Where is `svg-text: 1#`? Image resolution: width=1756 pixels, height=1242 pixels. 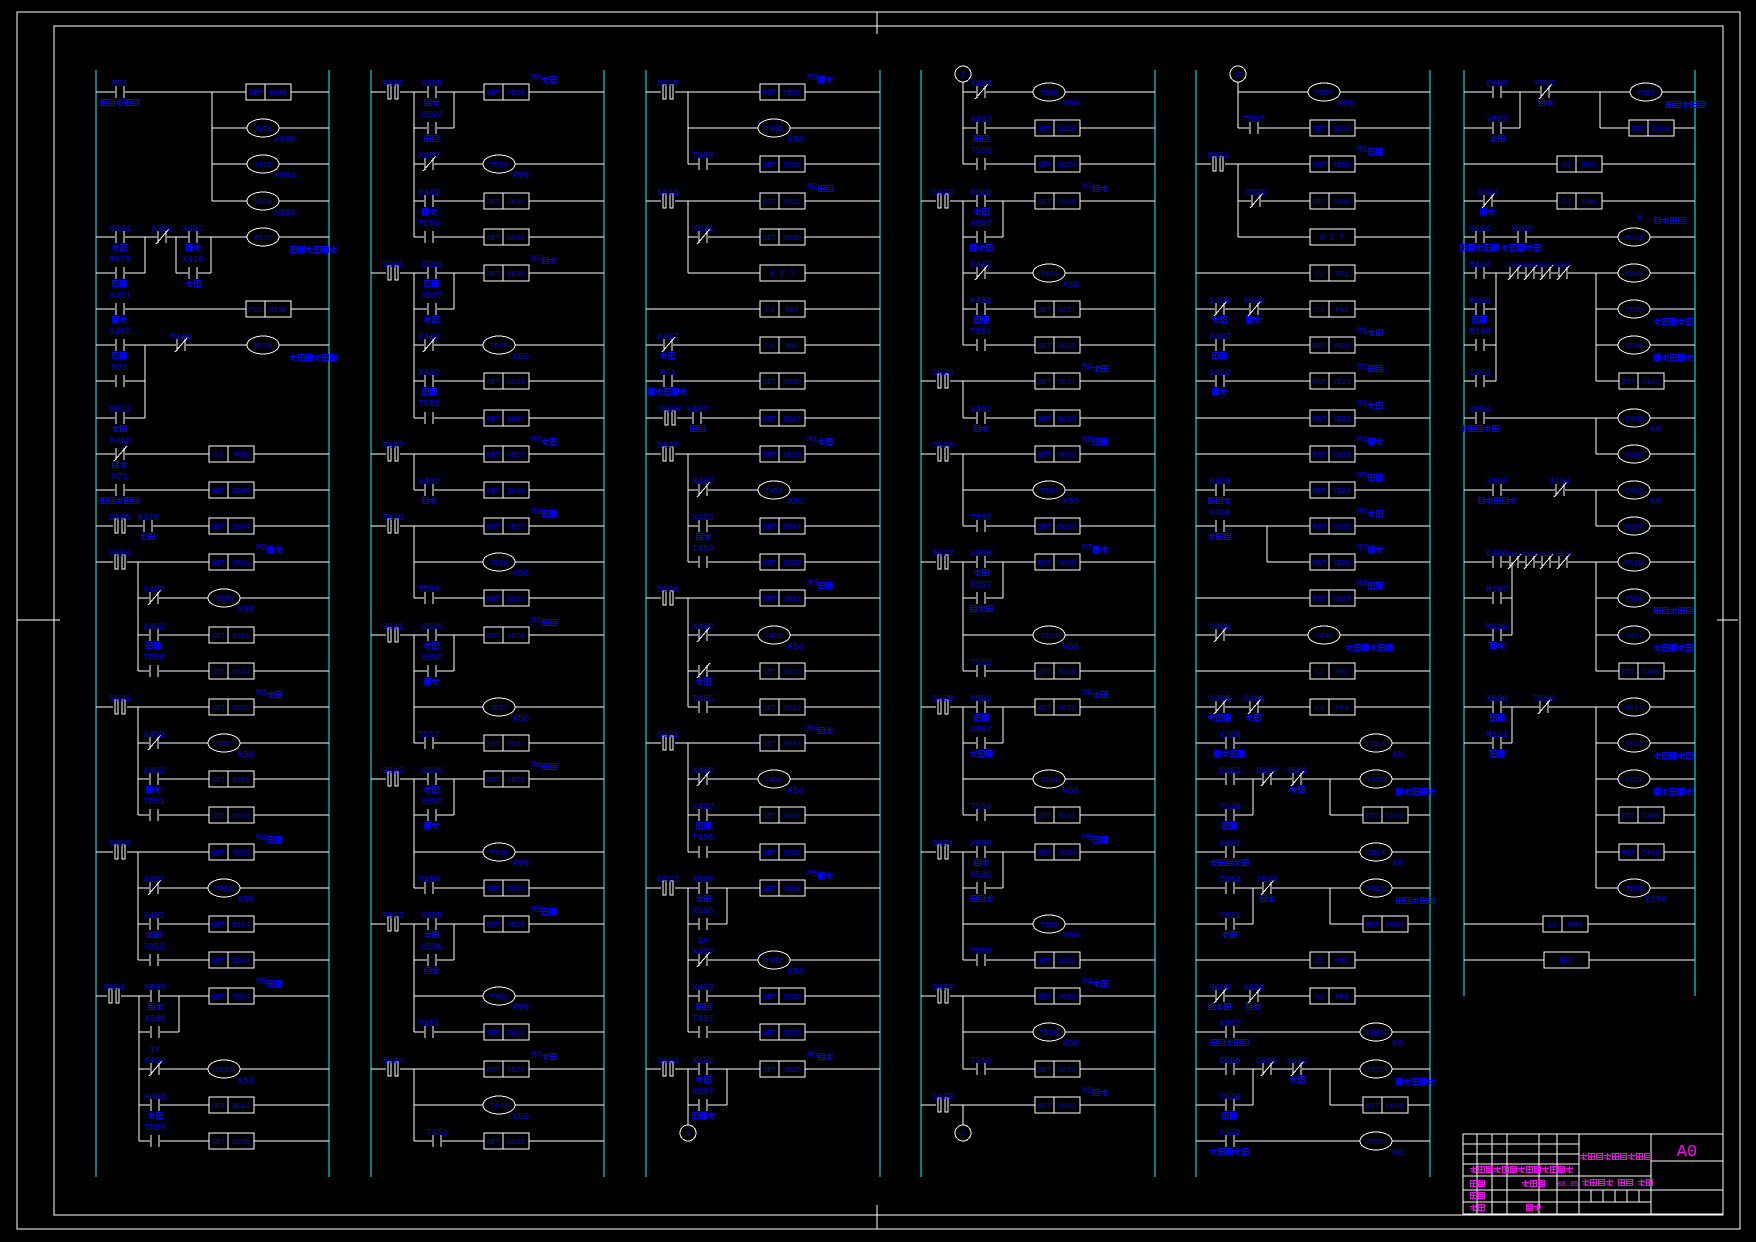 svg-text: 1# is located at coordinates (703, 941).